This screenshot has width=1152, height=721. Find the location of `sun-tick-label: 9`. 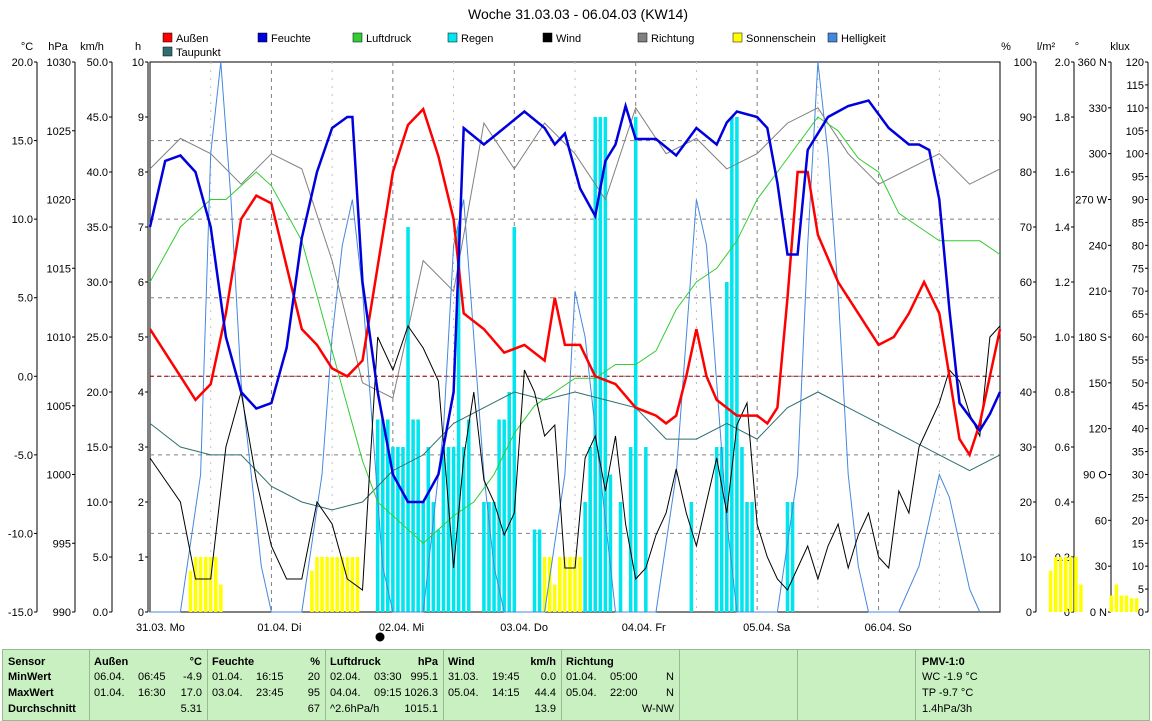

sun-tick-label: 9 is located at coordinates (141, 118).